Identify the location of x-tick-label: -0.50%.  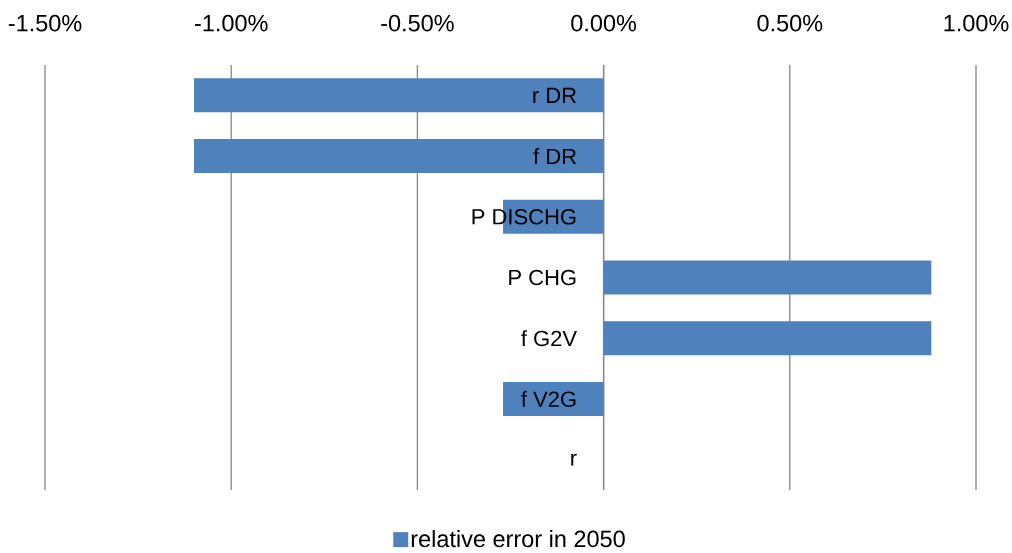
(417, 23).